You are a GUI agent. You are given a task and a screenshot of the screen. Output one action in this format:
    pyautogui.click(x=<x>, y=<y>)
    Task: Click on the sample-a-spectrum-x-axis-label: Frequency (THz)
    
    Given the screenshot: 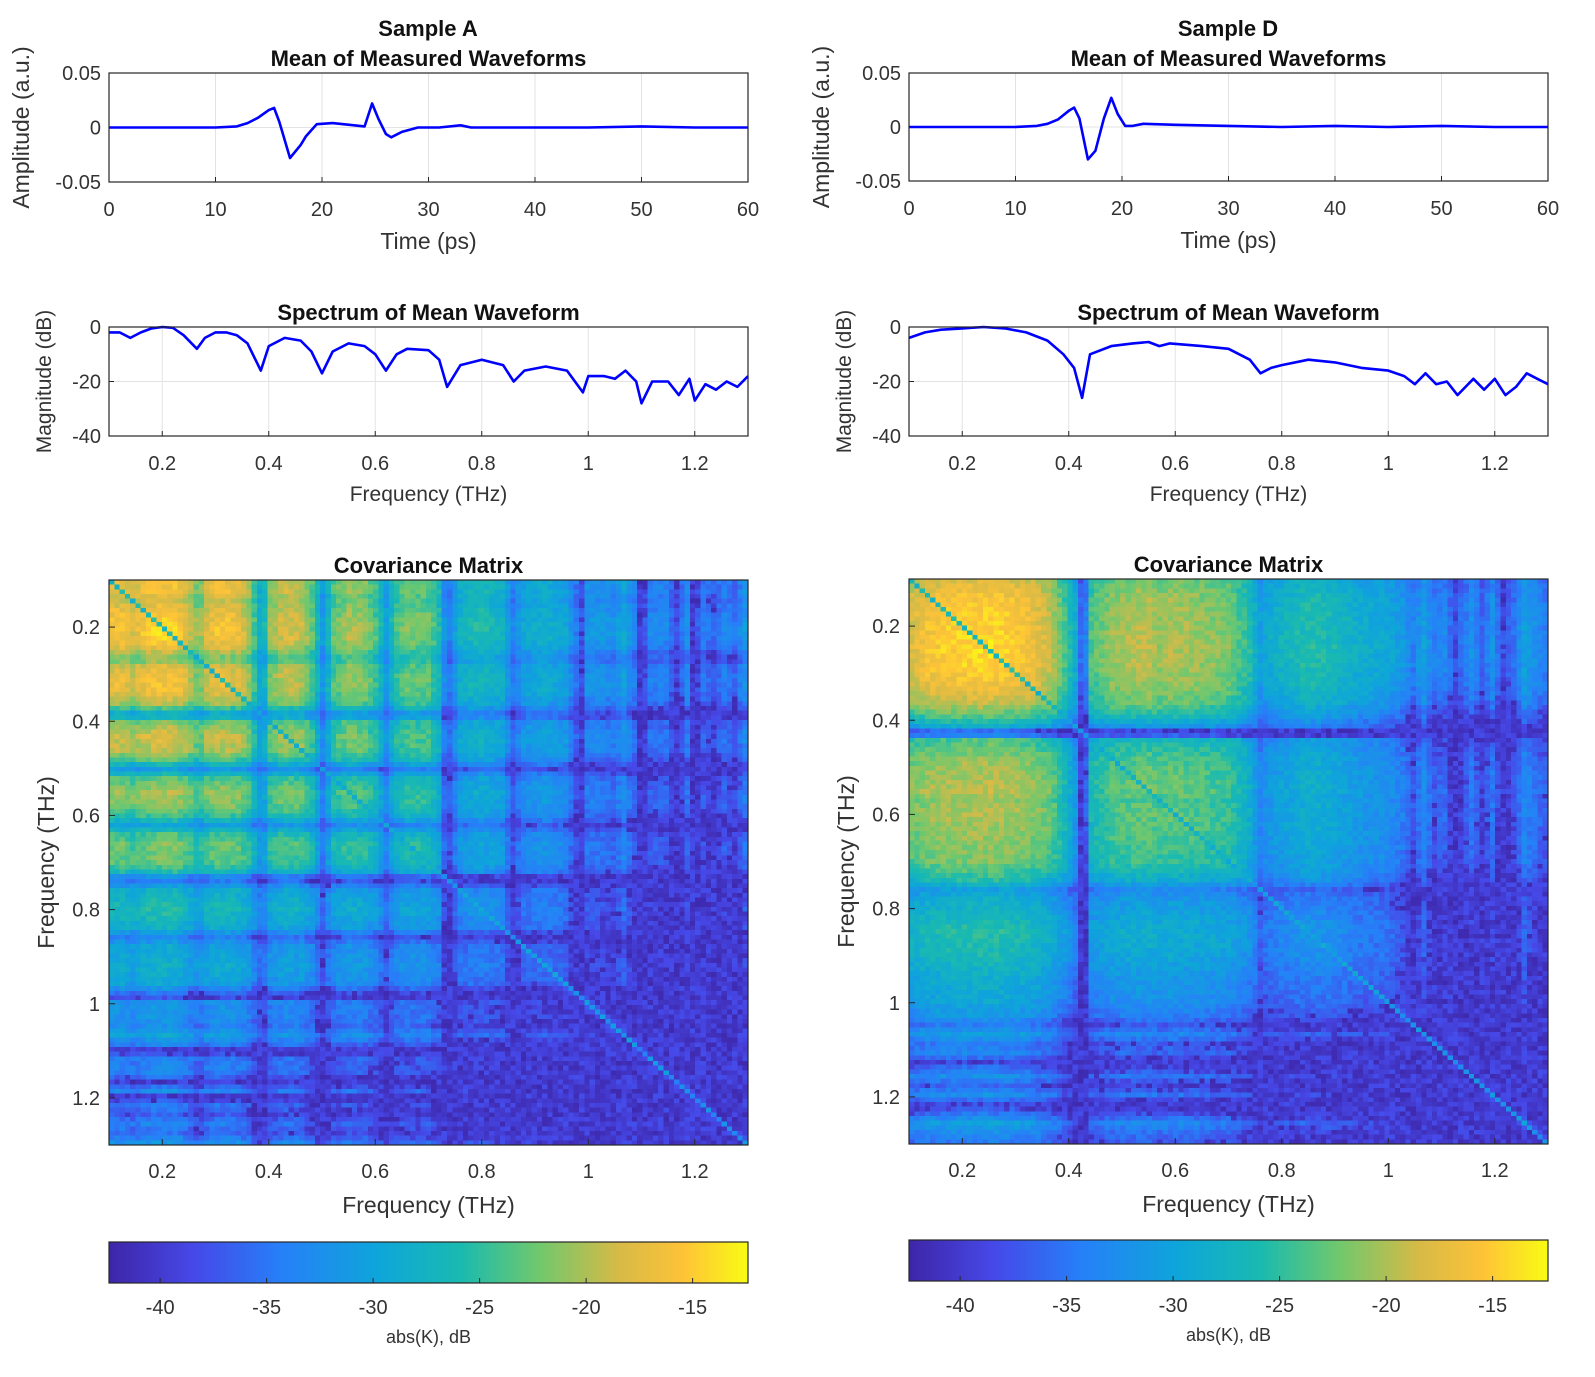 What is the action you would take?
    pyautogui.click(x=429, y=494)
    